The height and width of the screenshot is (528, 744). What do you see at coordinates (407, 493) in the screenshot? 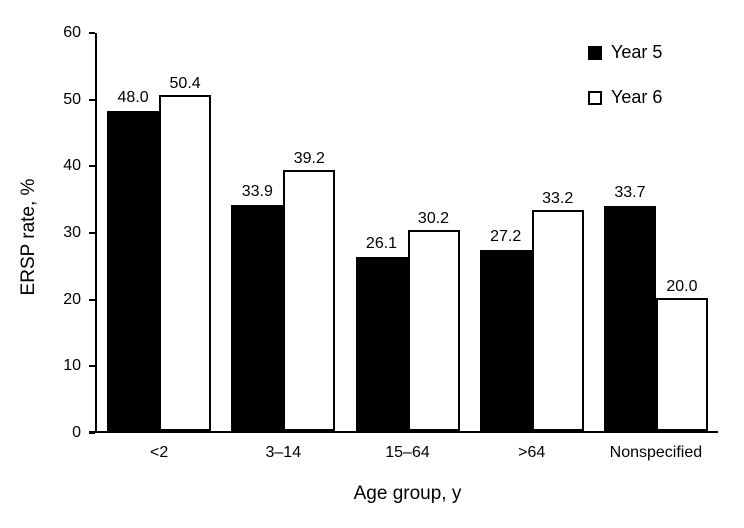
I see `x-axis-title: Age group, y` at bounding box center [407, 493].